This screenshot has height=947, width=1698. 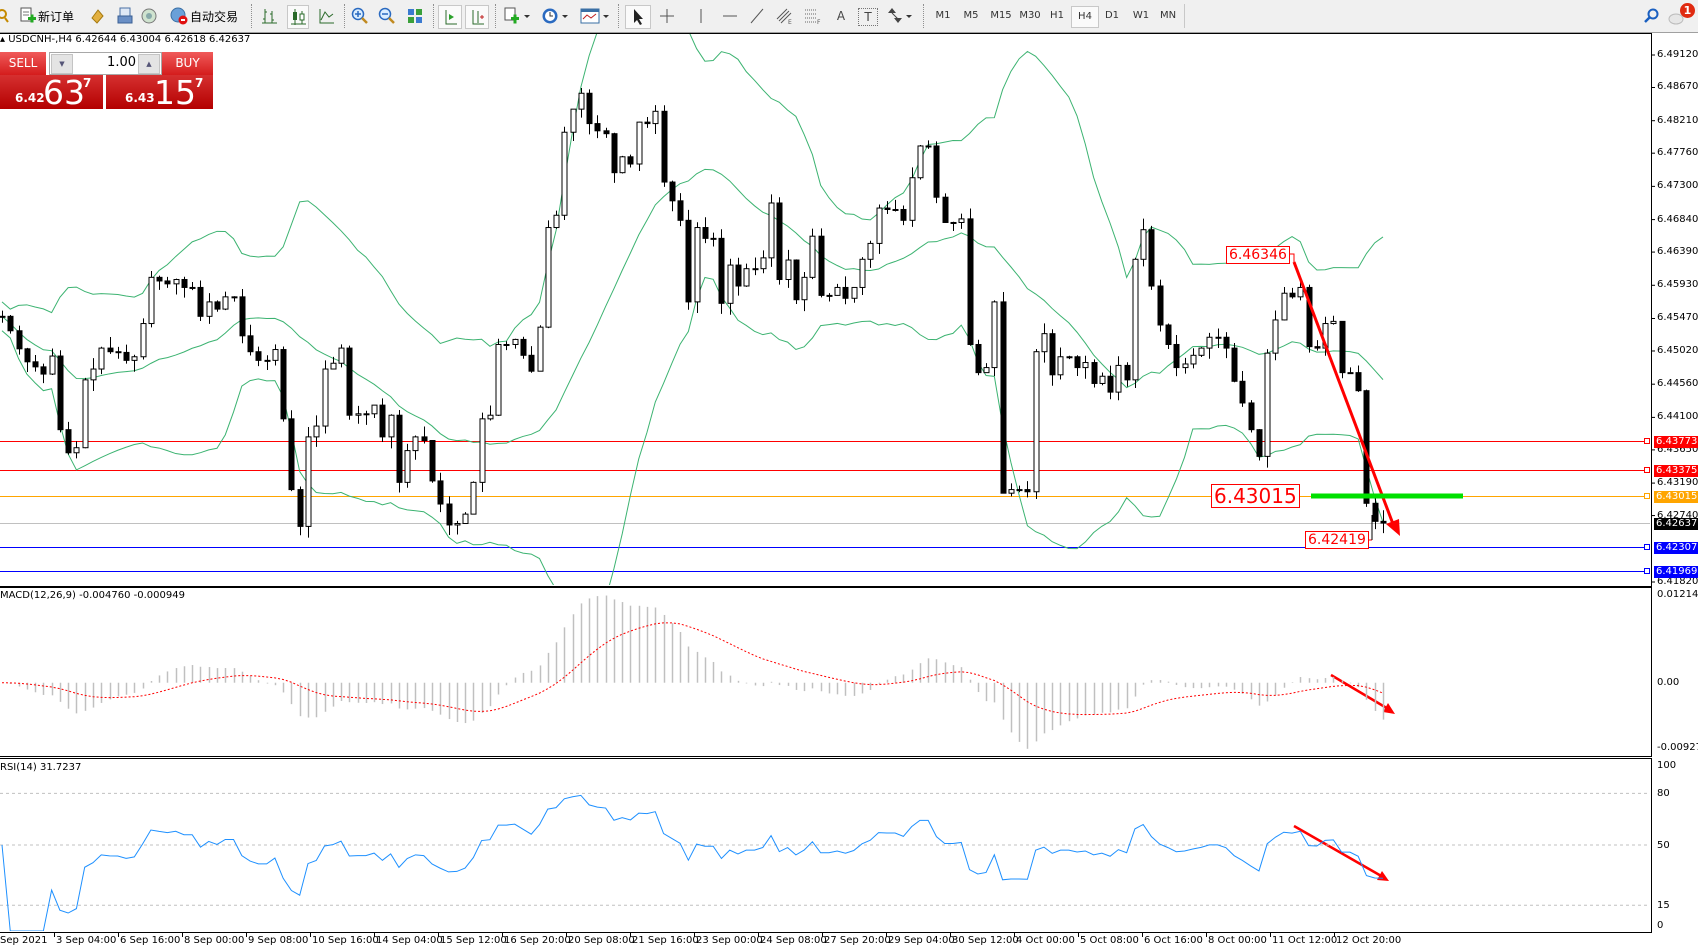 What do you see at coordinates (121, 62) in the screenshot?
I see `lot-size-value: 1.00` at bounding box center [121, 62].